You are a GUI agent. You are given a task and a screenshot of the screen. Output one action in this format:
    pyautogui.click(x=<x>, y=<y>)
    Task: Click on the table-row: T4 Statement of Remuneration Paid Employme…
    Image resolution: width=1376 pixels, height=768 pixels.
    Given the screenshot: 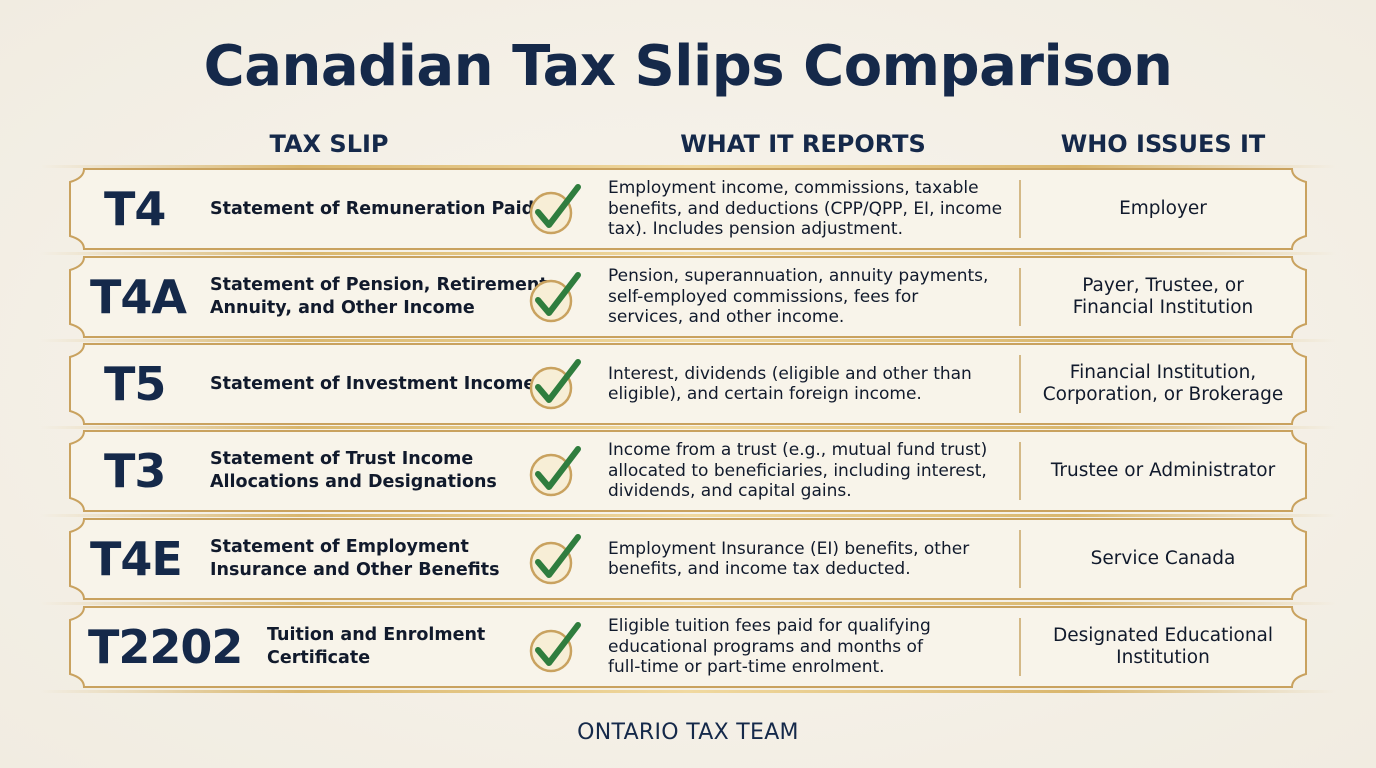 What is the action you would take?
    pyautogui.click(x=688, y=209)
    